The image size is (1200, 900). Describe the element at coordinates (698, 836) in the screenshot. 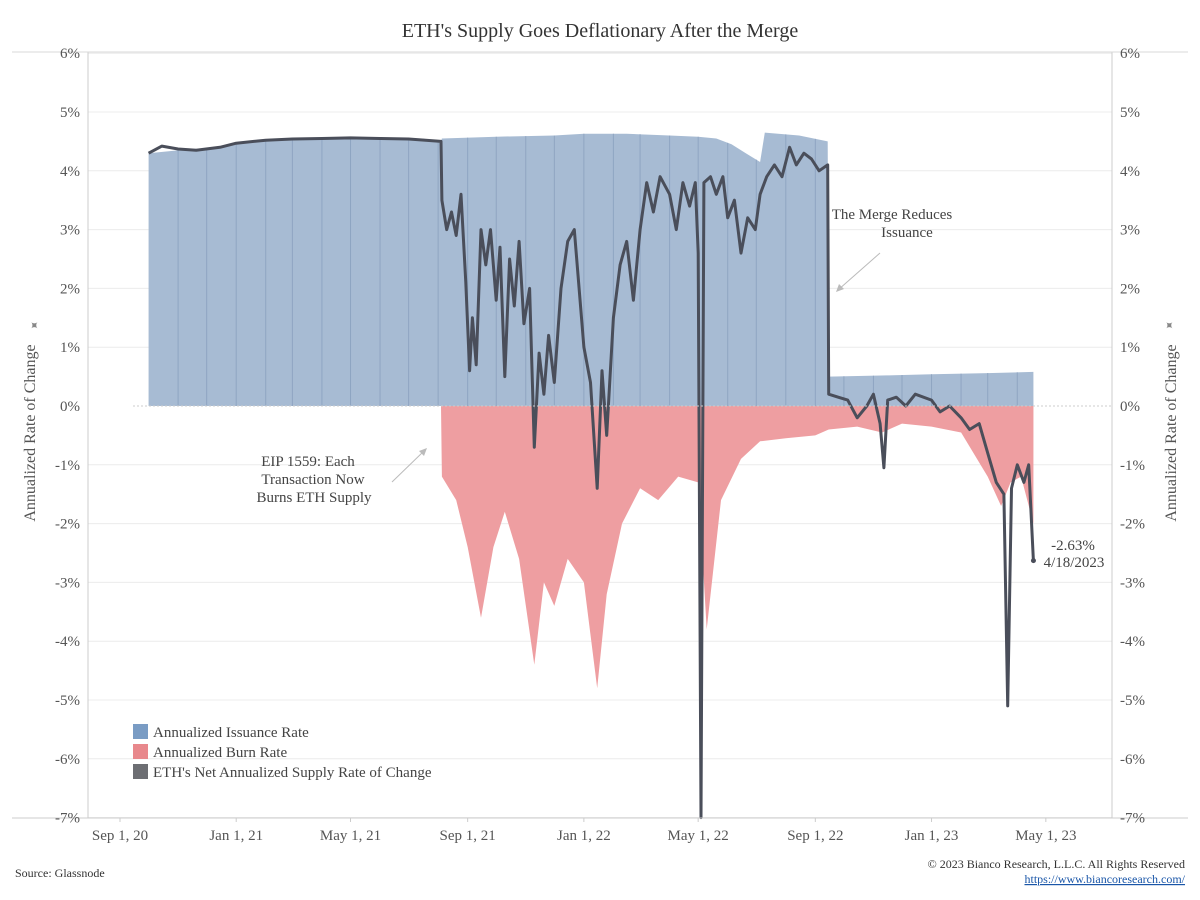

I see `x-tick-label: May 1, 22` at that location.